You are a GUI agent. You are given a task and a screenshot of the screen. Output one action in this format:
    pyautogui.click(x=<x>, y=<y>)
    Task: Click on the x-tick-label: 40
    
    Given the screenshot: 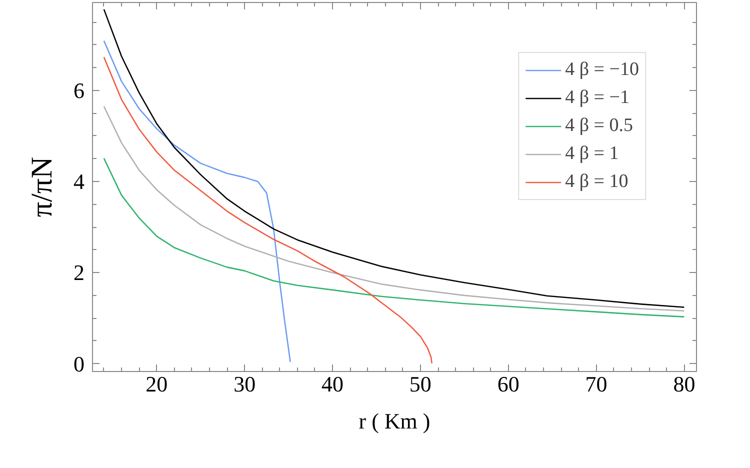 What is the action you would take?
    pyautogui.click(x=333, y=384)
    